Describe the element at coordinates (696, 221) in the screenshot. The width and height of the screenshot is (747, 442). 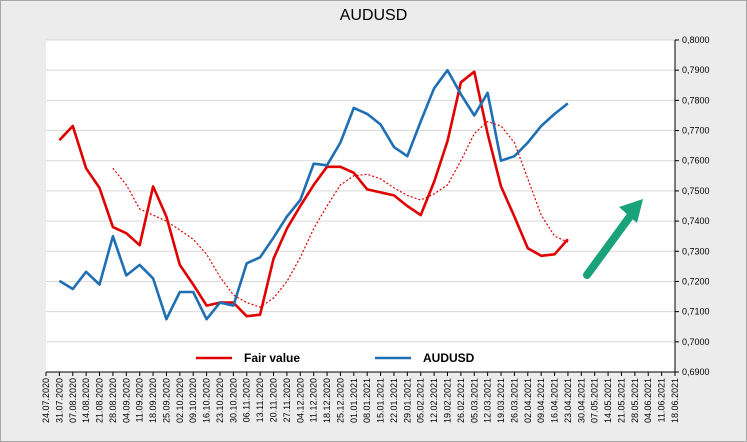
I see `y-tick-label: 0,7400` at that location.